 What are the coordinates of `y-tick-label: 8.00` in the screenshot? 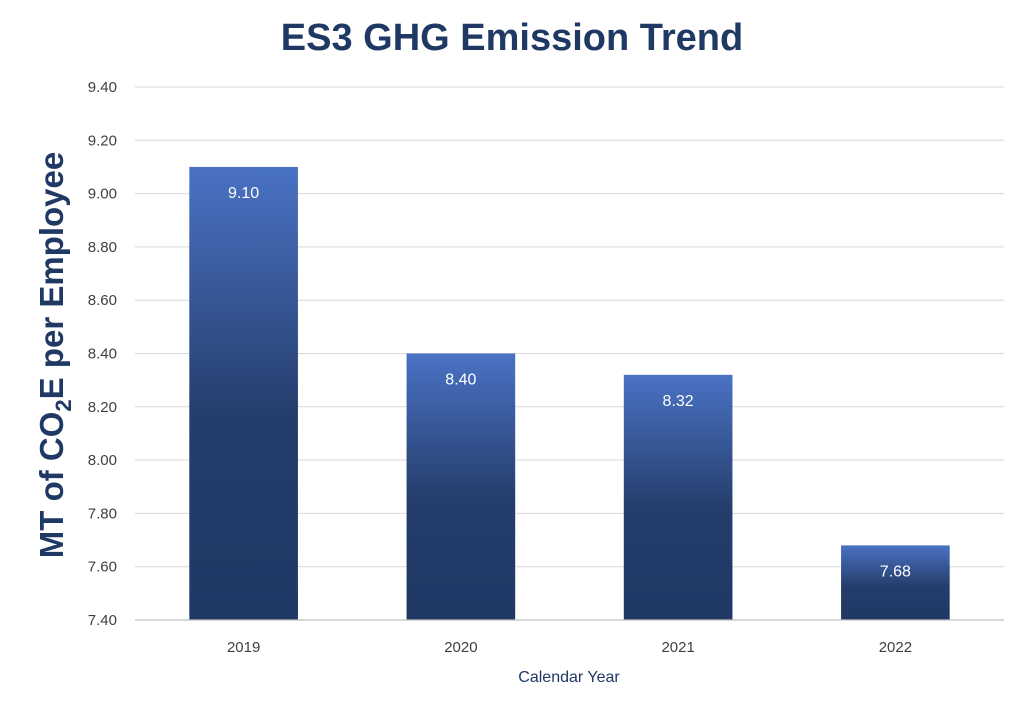 It's located at (102, 460).